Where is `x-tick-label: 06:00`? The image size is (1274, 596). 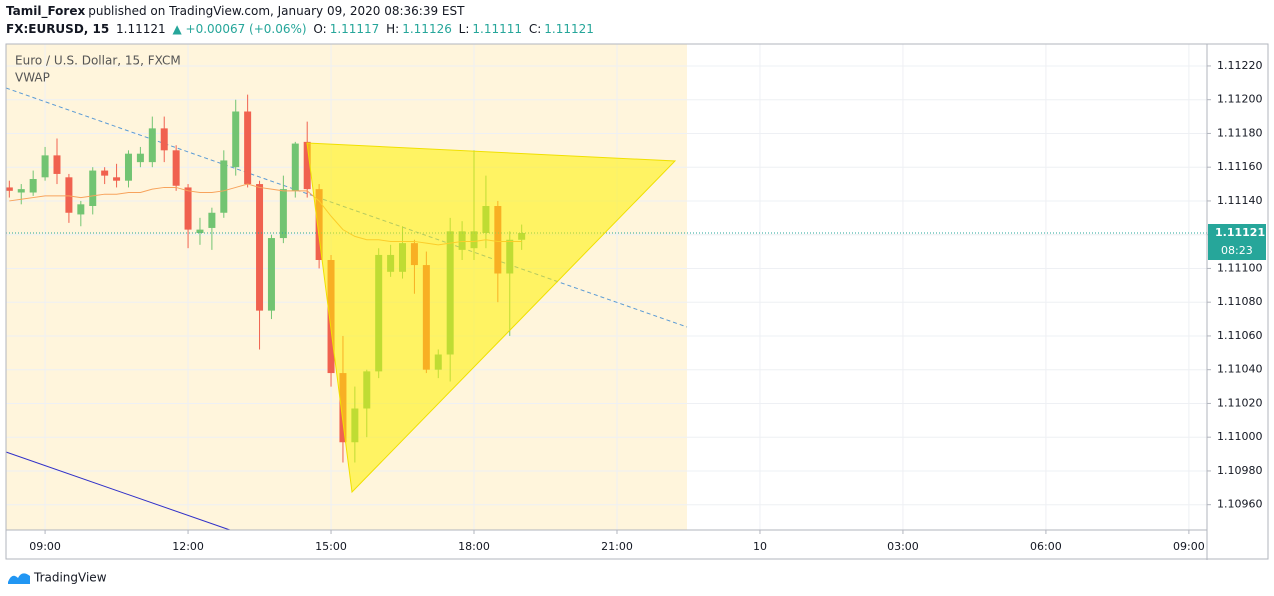
x-tick-label: 06:00 is located at coordinates (1046, 546).